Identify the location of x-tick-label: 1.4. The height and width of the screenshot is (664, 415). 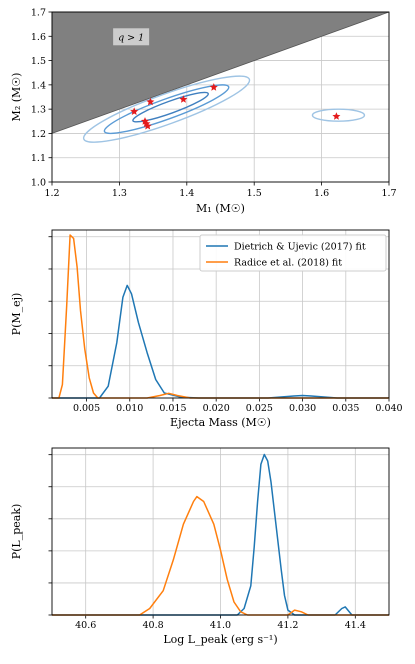
(186, 193).